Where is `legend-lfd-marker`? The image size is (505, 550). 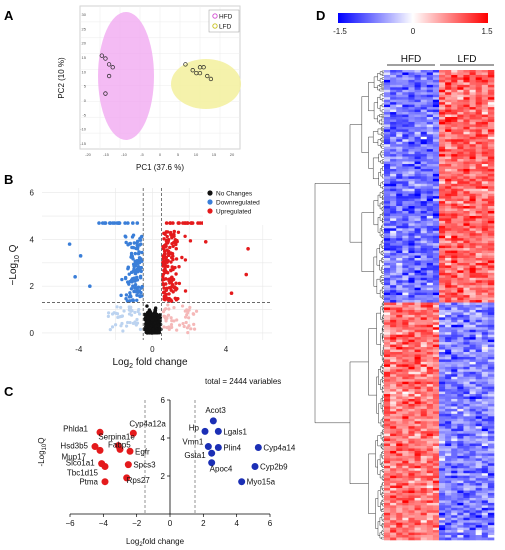
legend-lfd-marker is located at coordinates (215, 26).